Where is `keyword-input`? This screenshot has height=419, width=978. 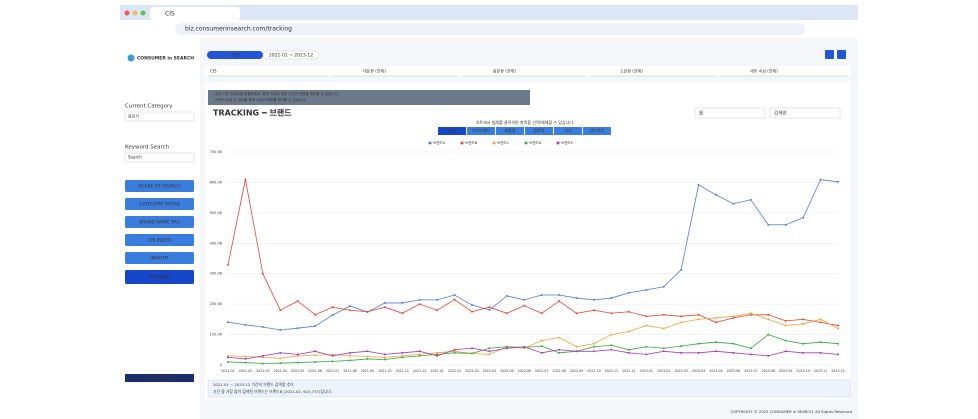
keyword-input is located at coordinates (159, 157).